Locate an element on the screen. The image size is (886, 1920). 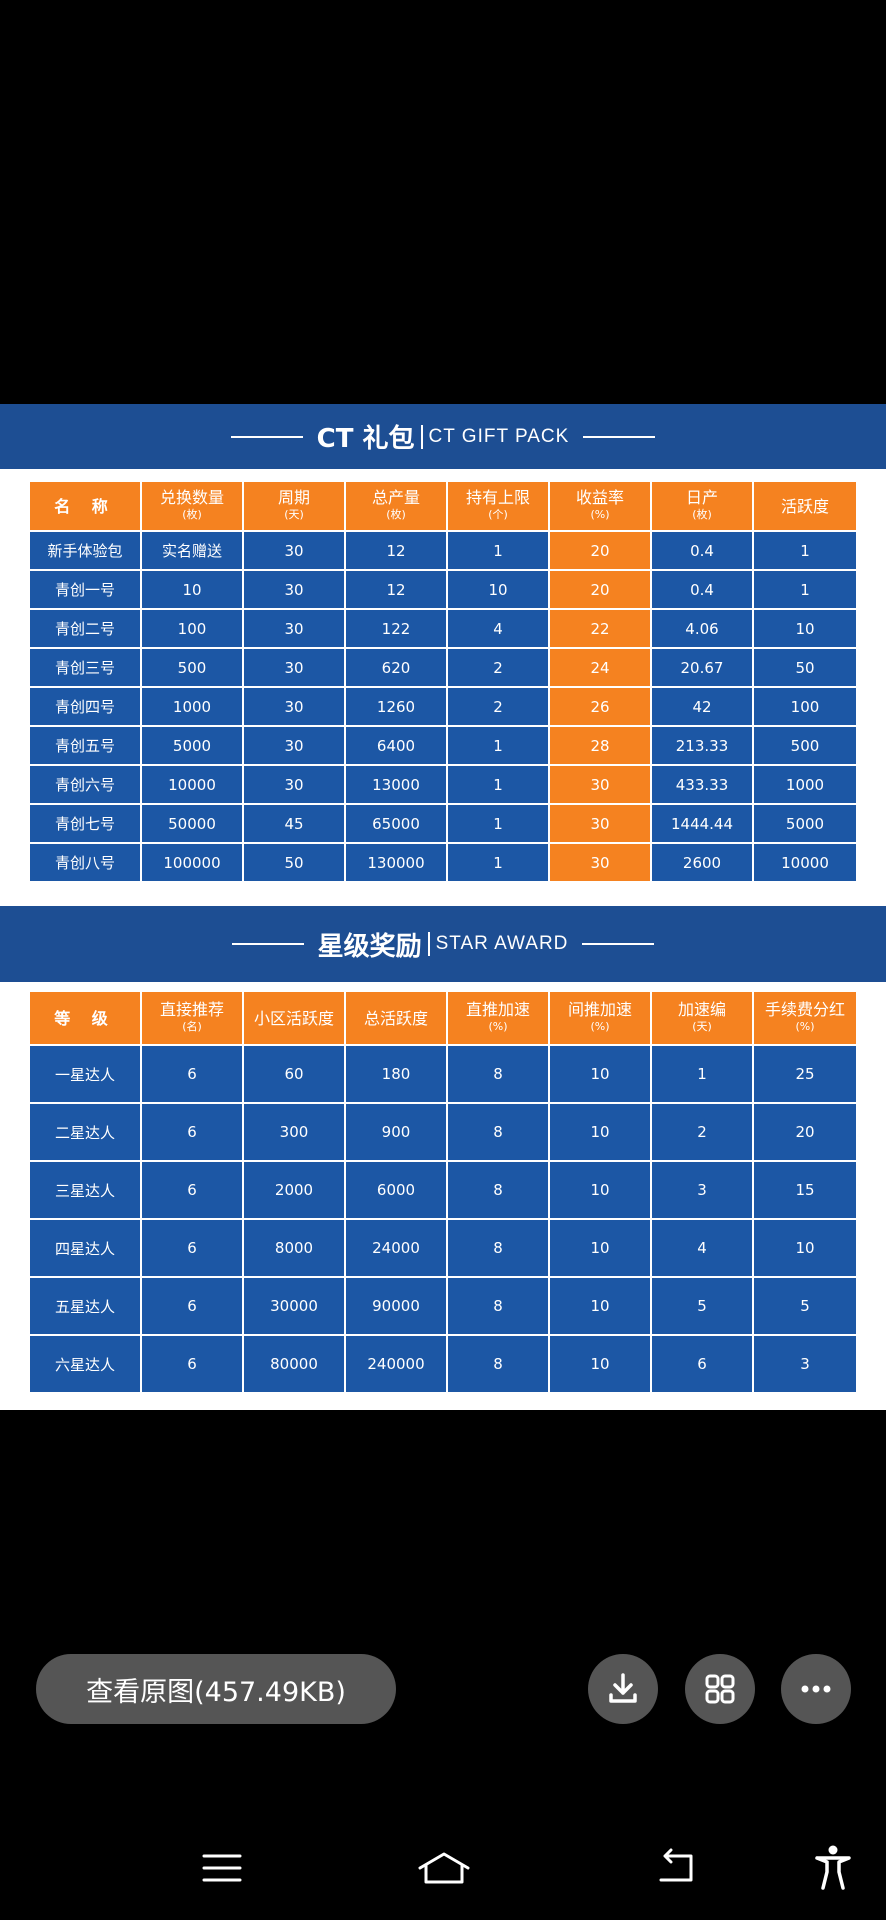
table-cell: 15 is located at coordinates (805, 1191).